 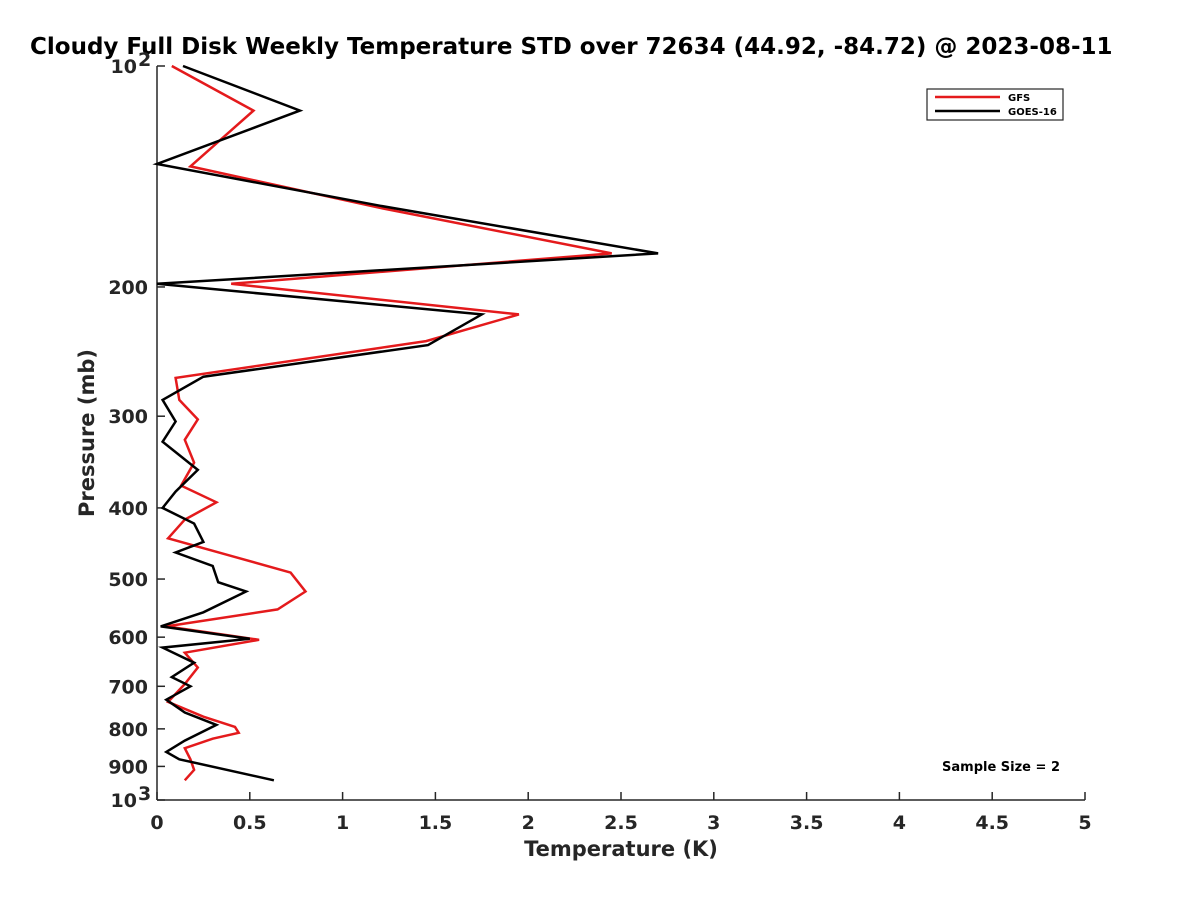 I want to click on x-axis-label: Temperature (K), so click(x=621, y=849).